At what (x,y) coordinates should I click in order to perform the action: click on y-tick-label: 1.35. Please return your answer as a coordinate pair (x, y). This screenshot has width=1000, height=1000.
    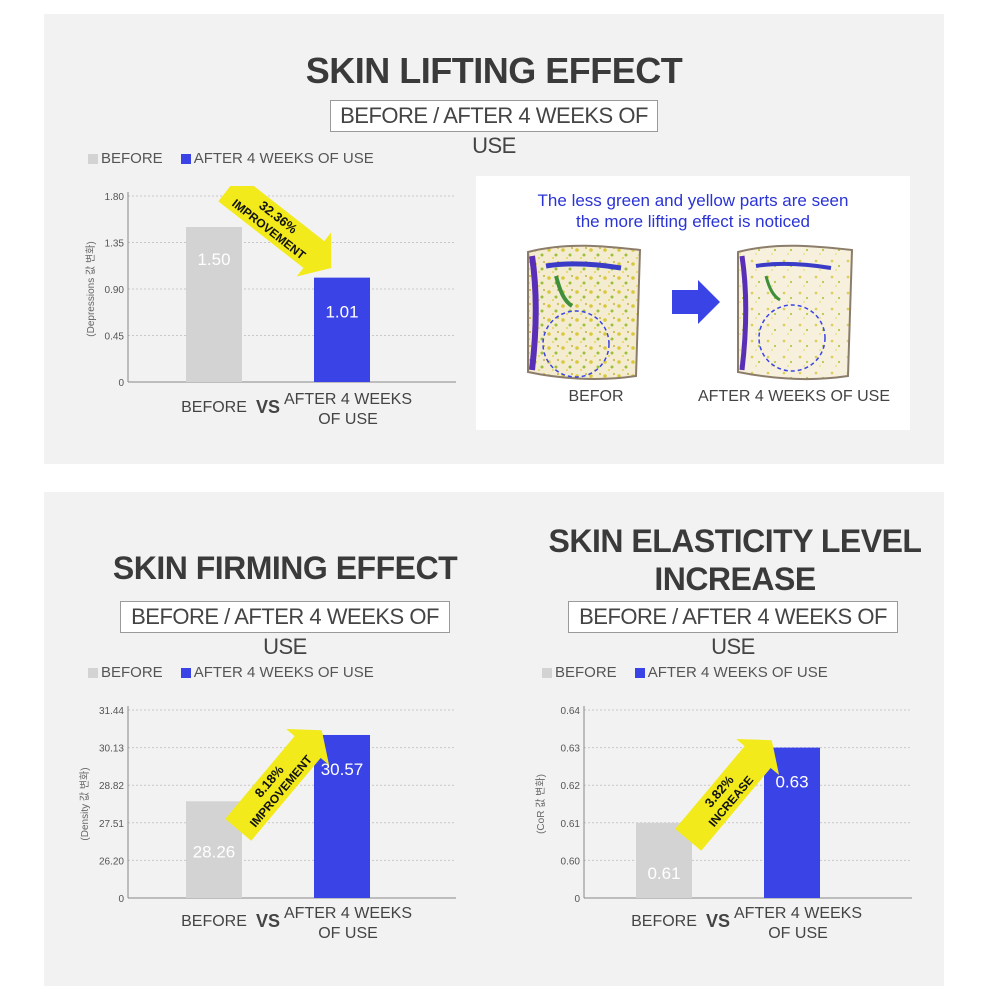
    Looking at the image, I should click on (115, 244).